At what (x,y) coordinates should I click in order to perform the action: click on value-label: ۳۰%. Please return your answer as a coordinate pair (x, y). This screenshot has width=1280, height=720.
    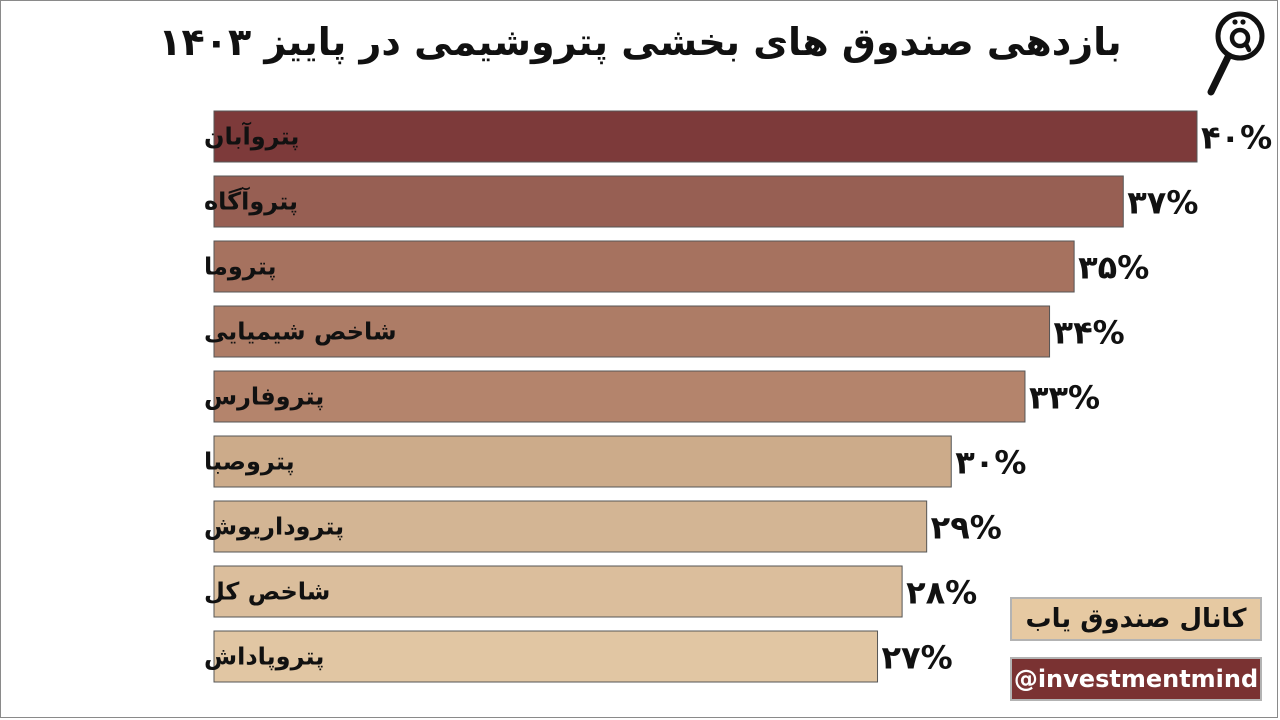
    Looking at the image, I should click on (990, 463).